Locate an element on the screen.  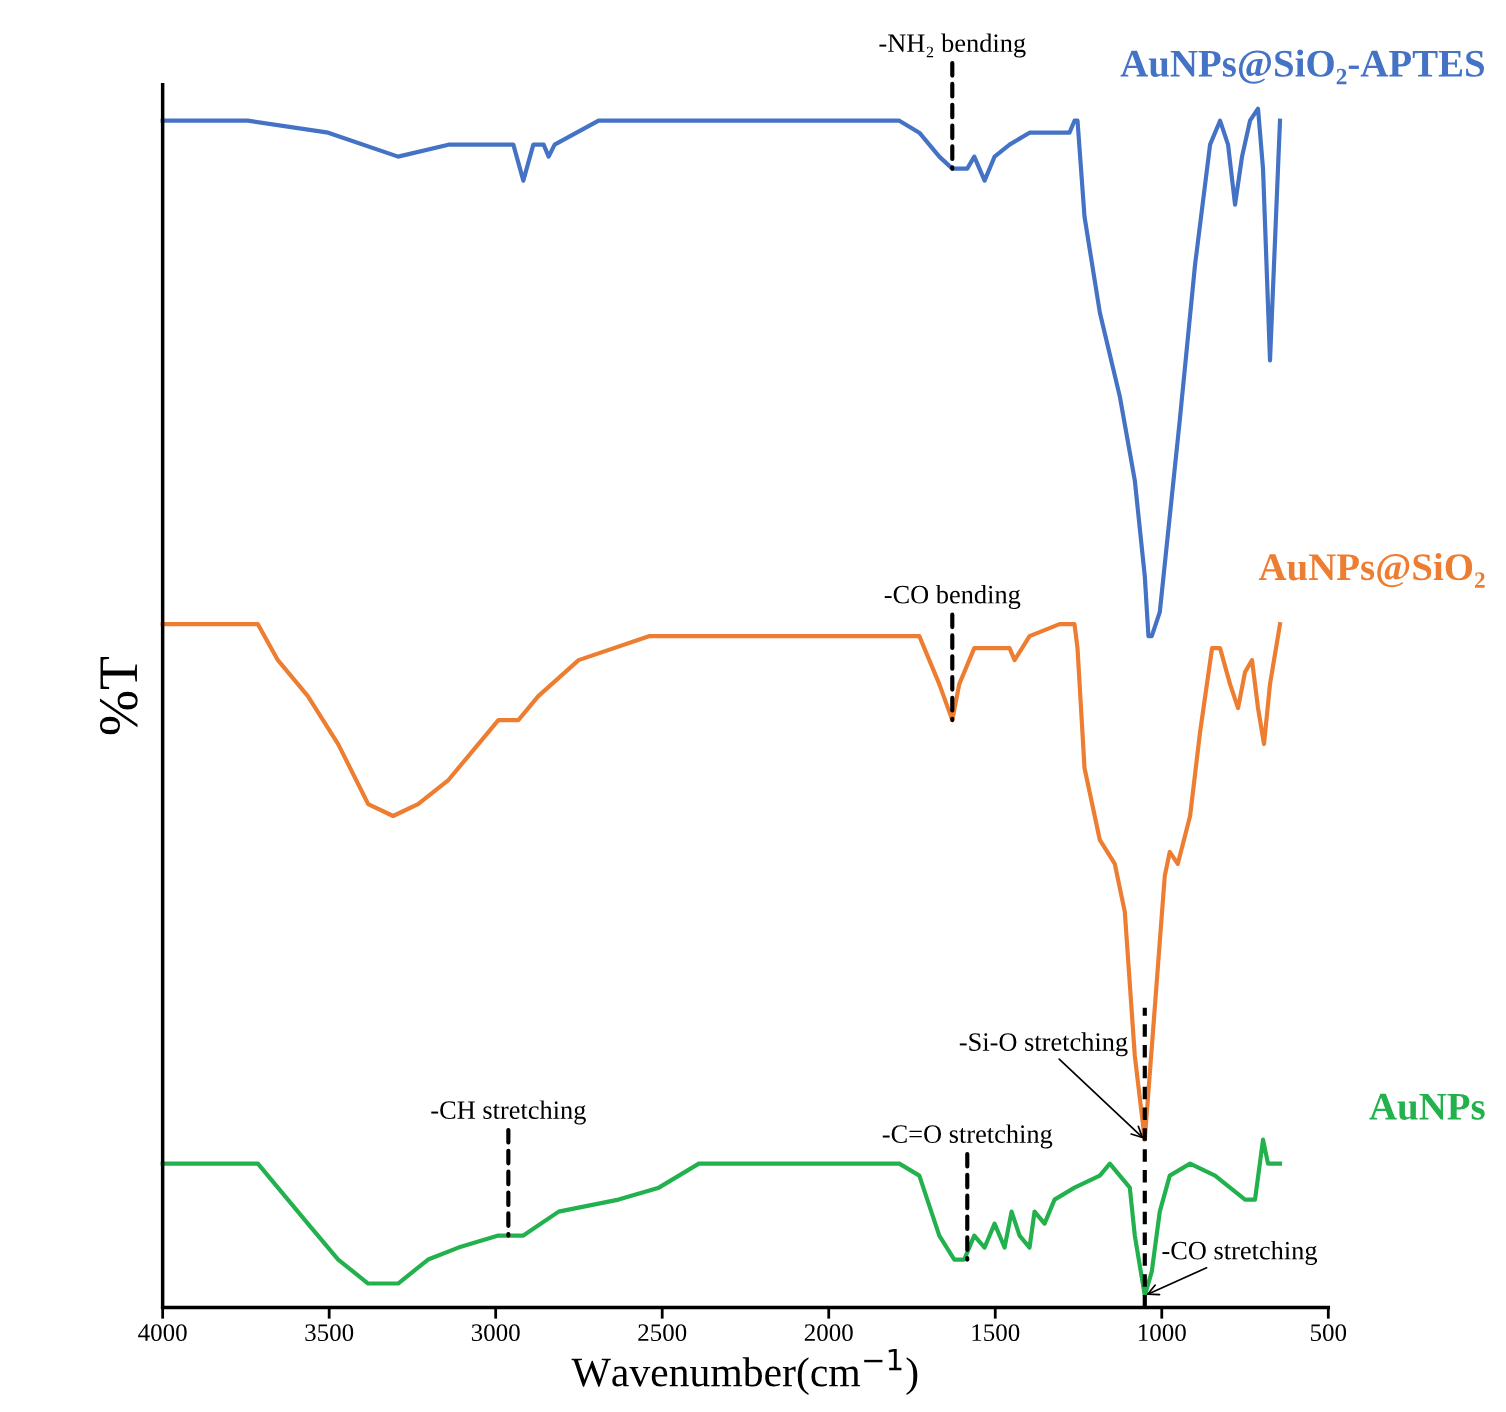
annotation: -CO bending is located at coordinates (952, 596).